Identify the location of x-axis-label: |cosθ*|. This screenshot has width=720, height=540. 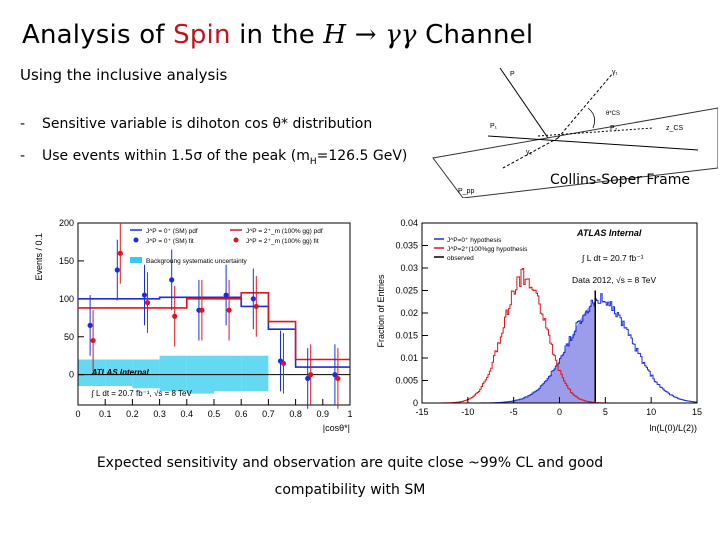
(336, 428).